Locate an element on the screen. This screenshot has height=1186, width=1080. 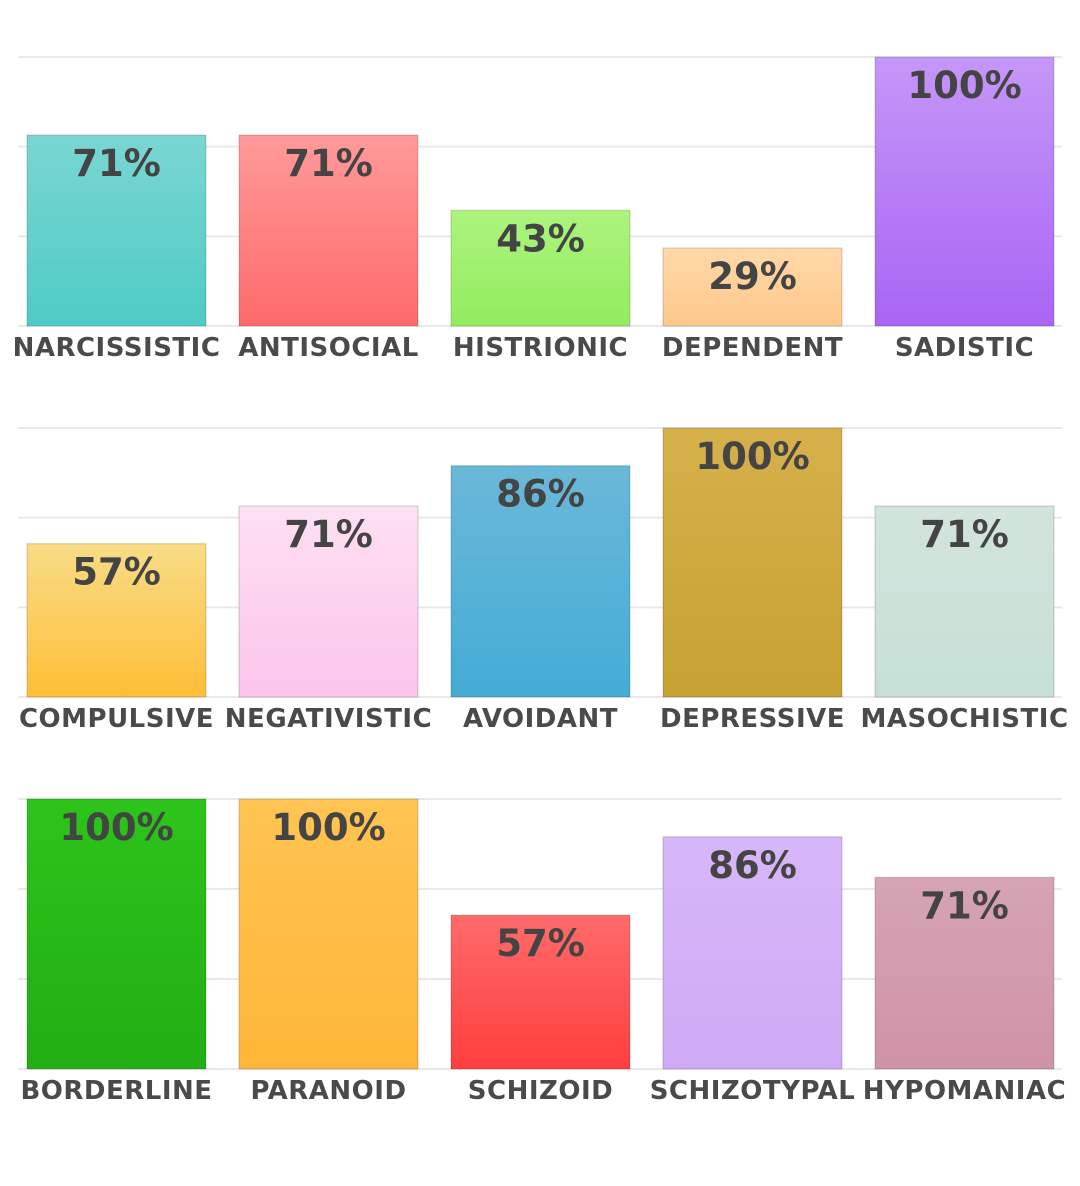
value-label-negativistic: 71% is located at coordinates (328, 534).